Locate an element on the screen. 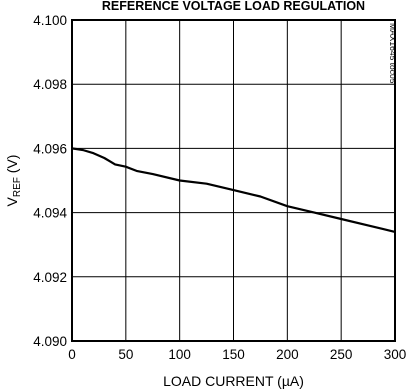 This screenshot has height=392, width=406. x-tick-label: 200 is located at coordinates (287, 354).